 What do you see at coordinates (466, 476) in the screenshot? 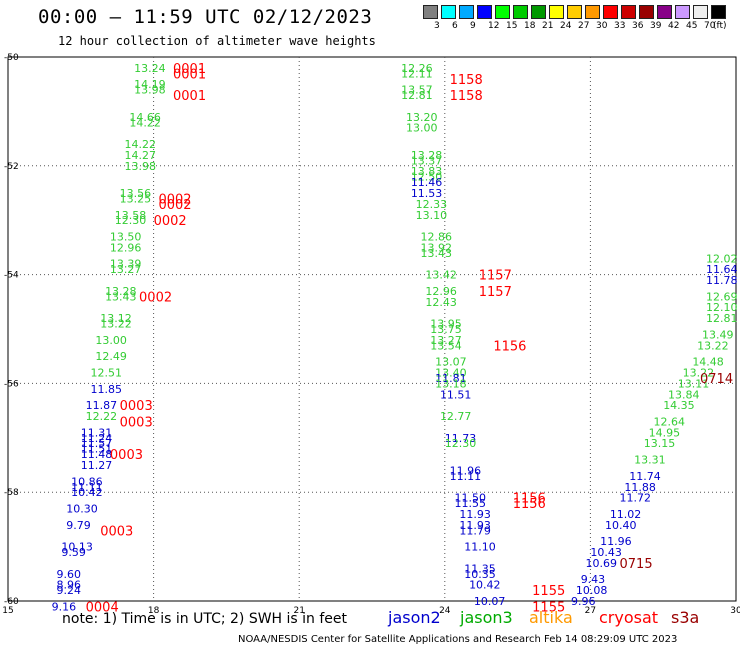
I see `wave-height-label: 11.11` at bounding box center [466, 476].